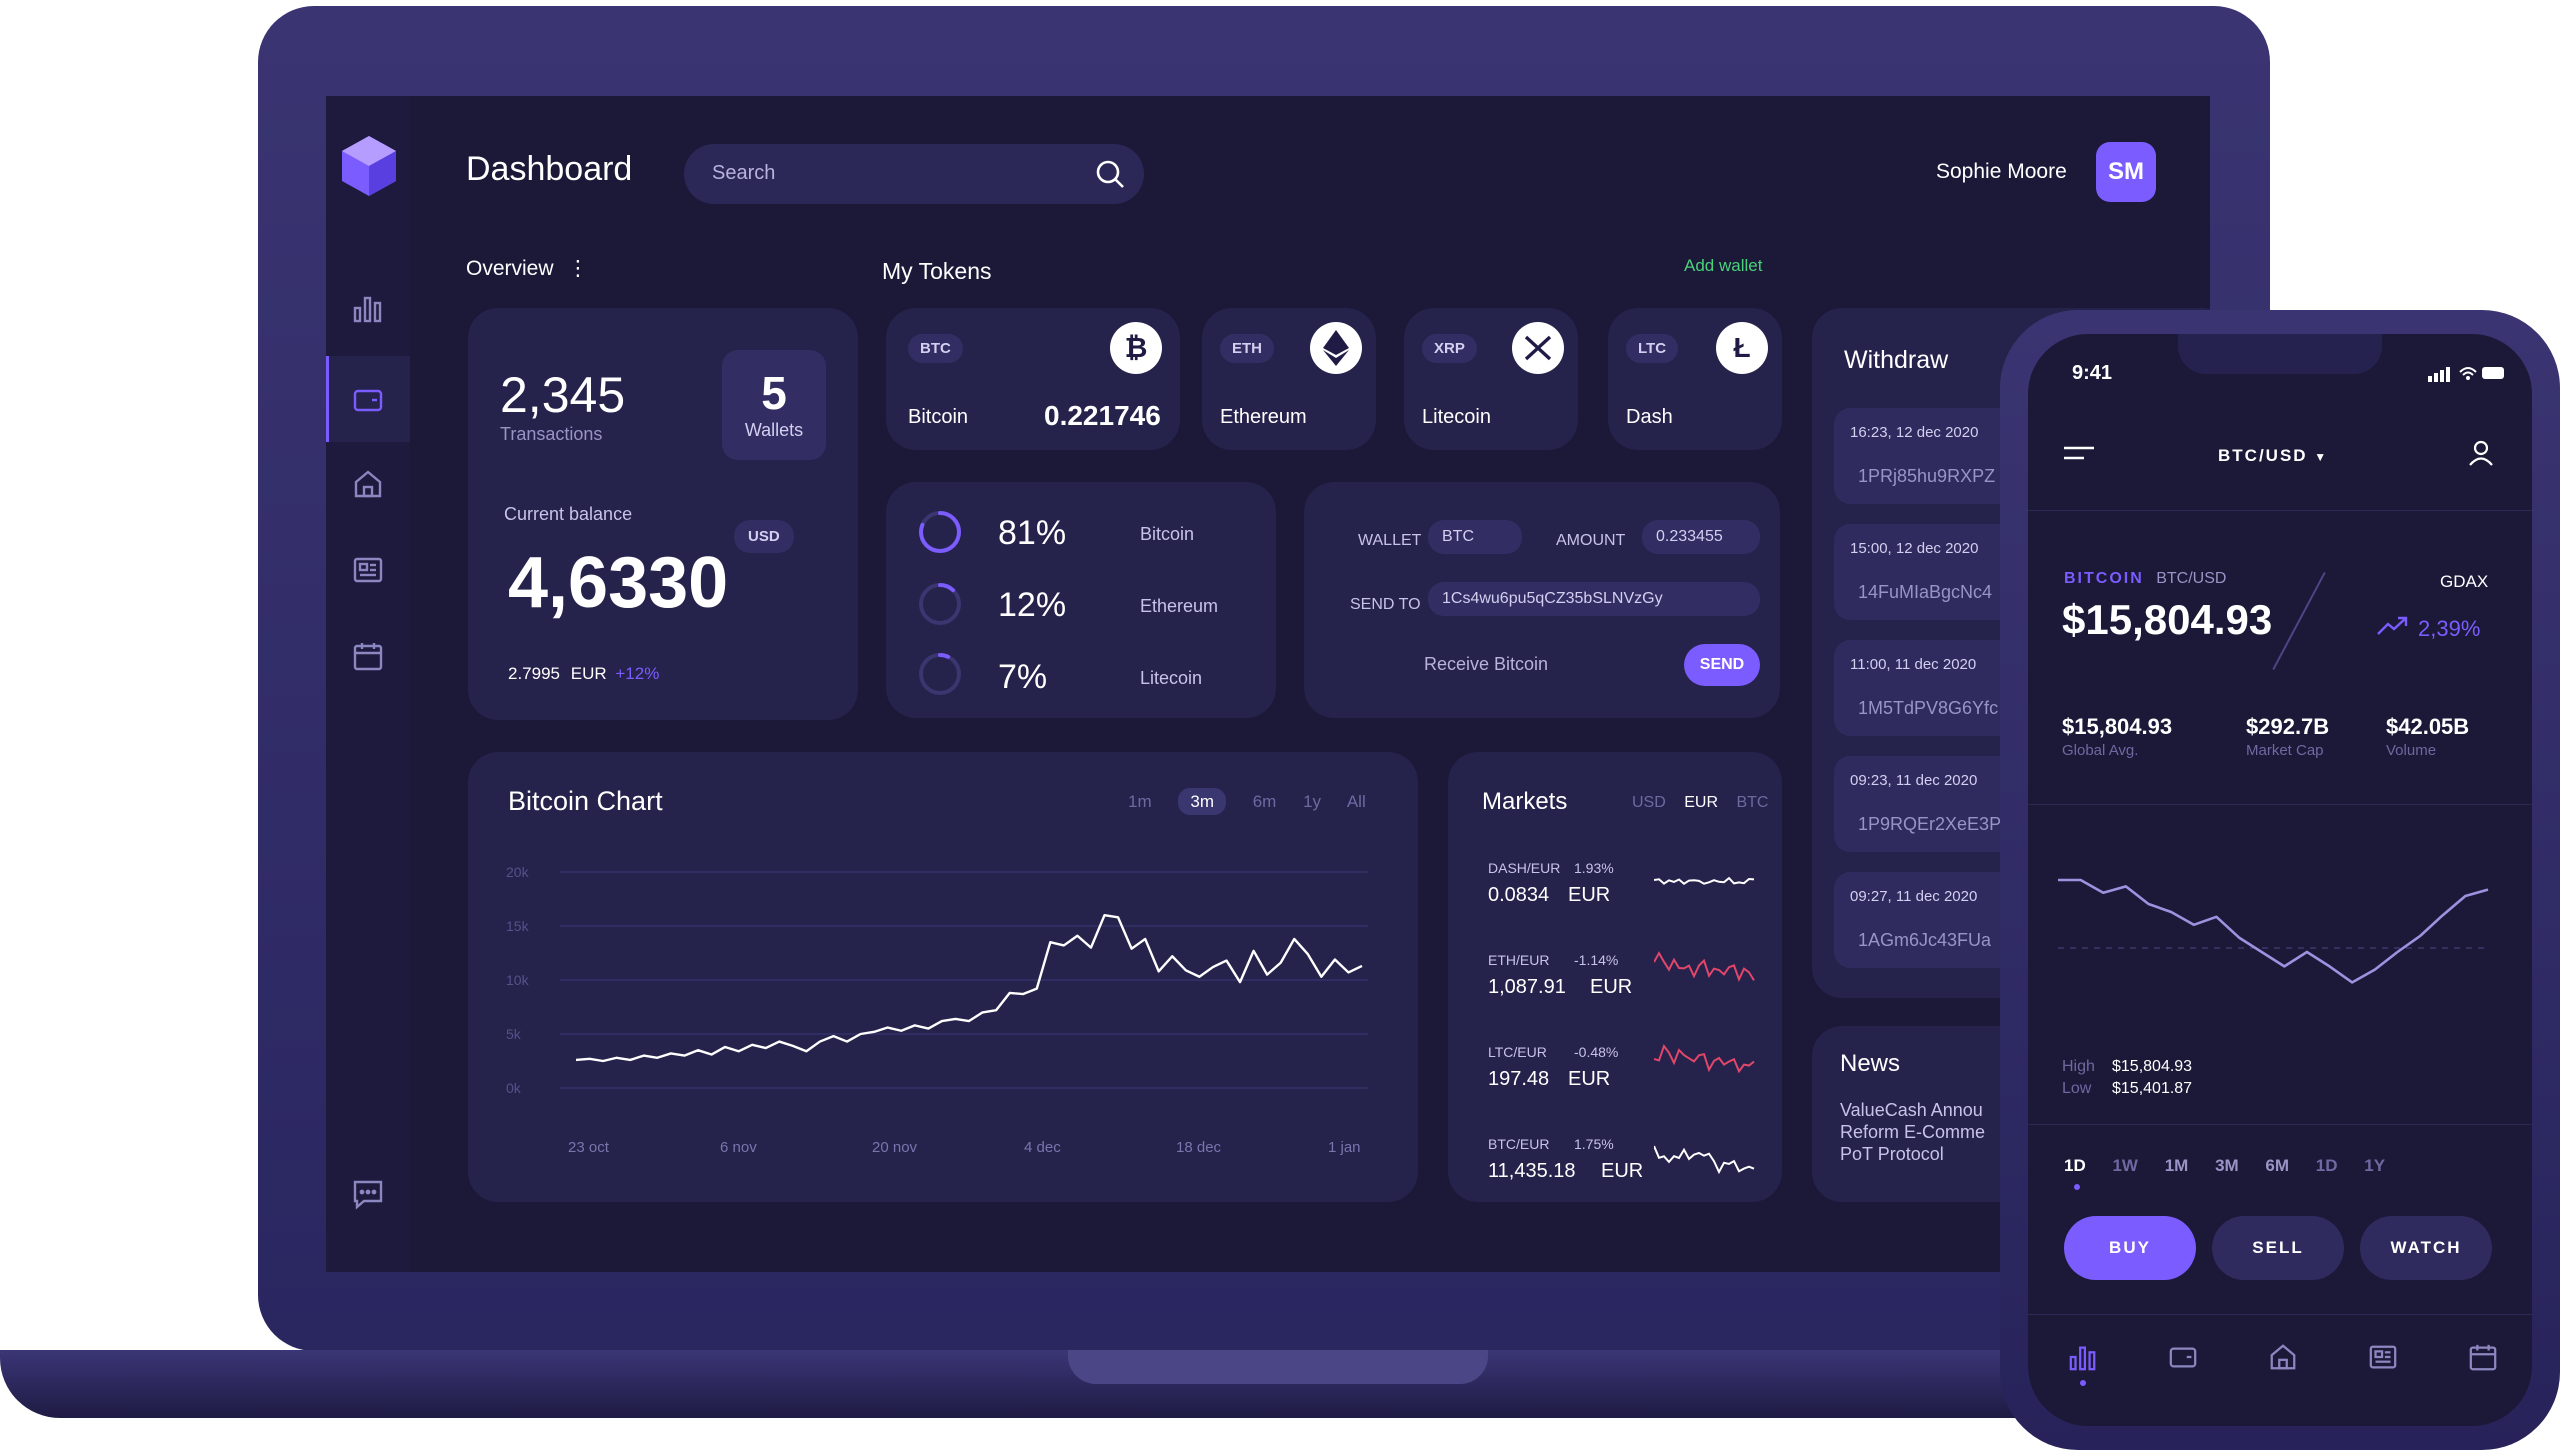  Describe the element at coordinates (2375, 1165) in the screenshot. I see `phone-range-1y: 1Y` at that location.